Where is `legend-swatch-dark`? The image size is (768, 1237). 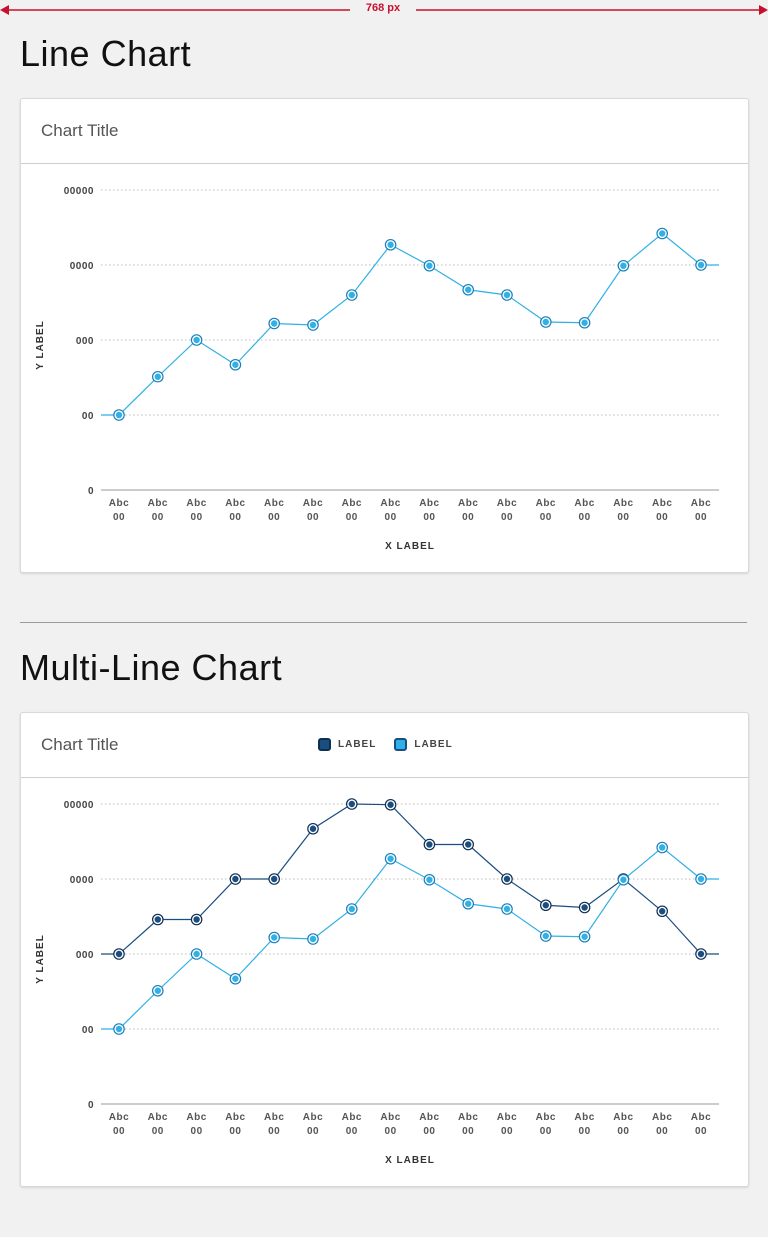 legend-swatch-dark is located at coordinates (324, 744).